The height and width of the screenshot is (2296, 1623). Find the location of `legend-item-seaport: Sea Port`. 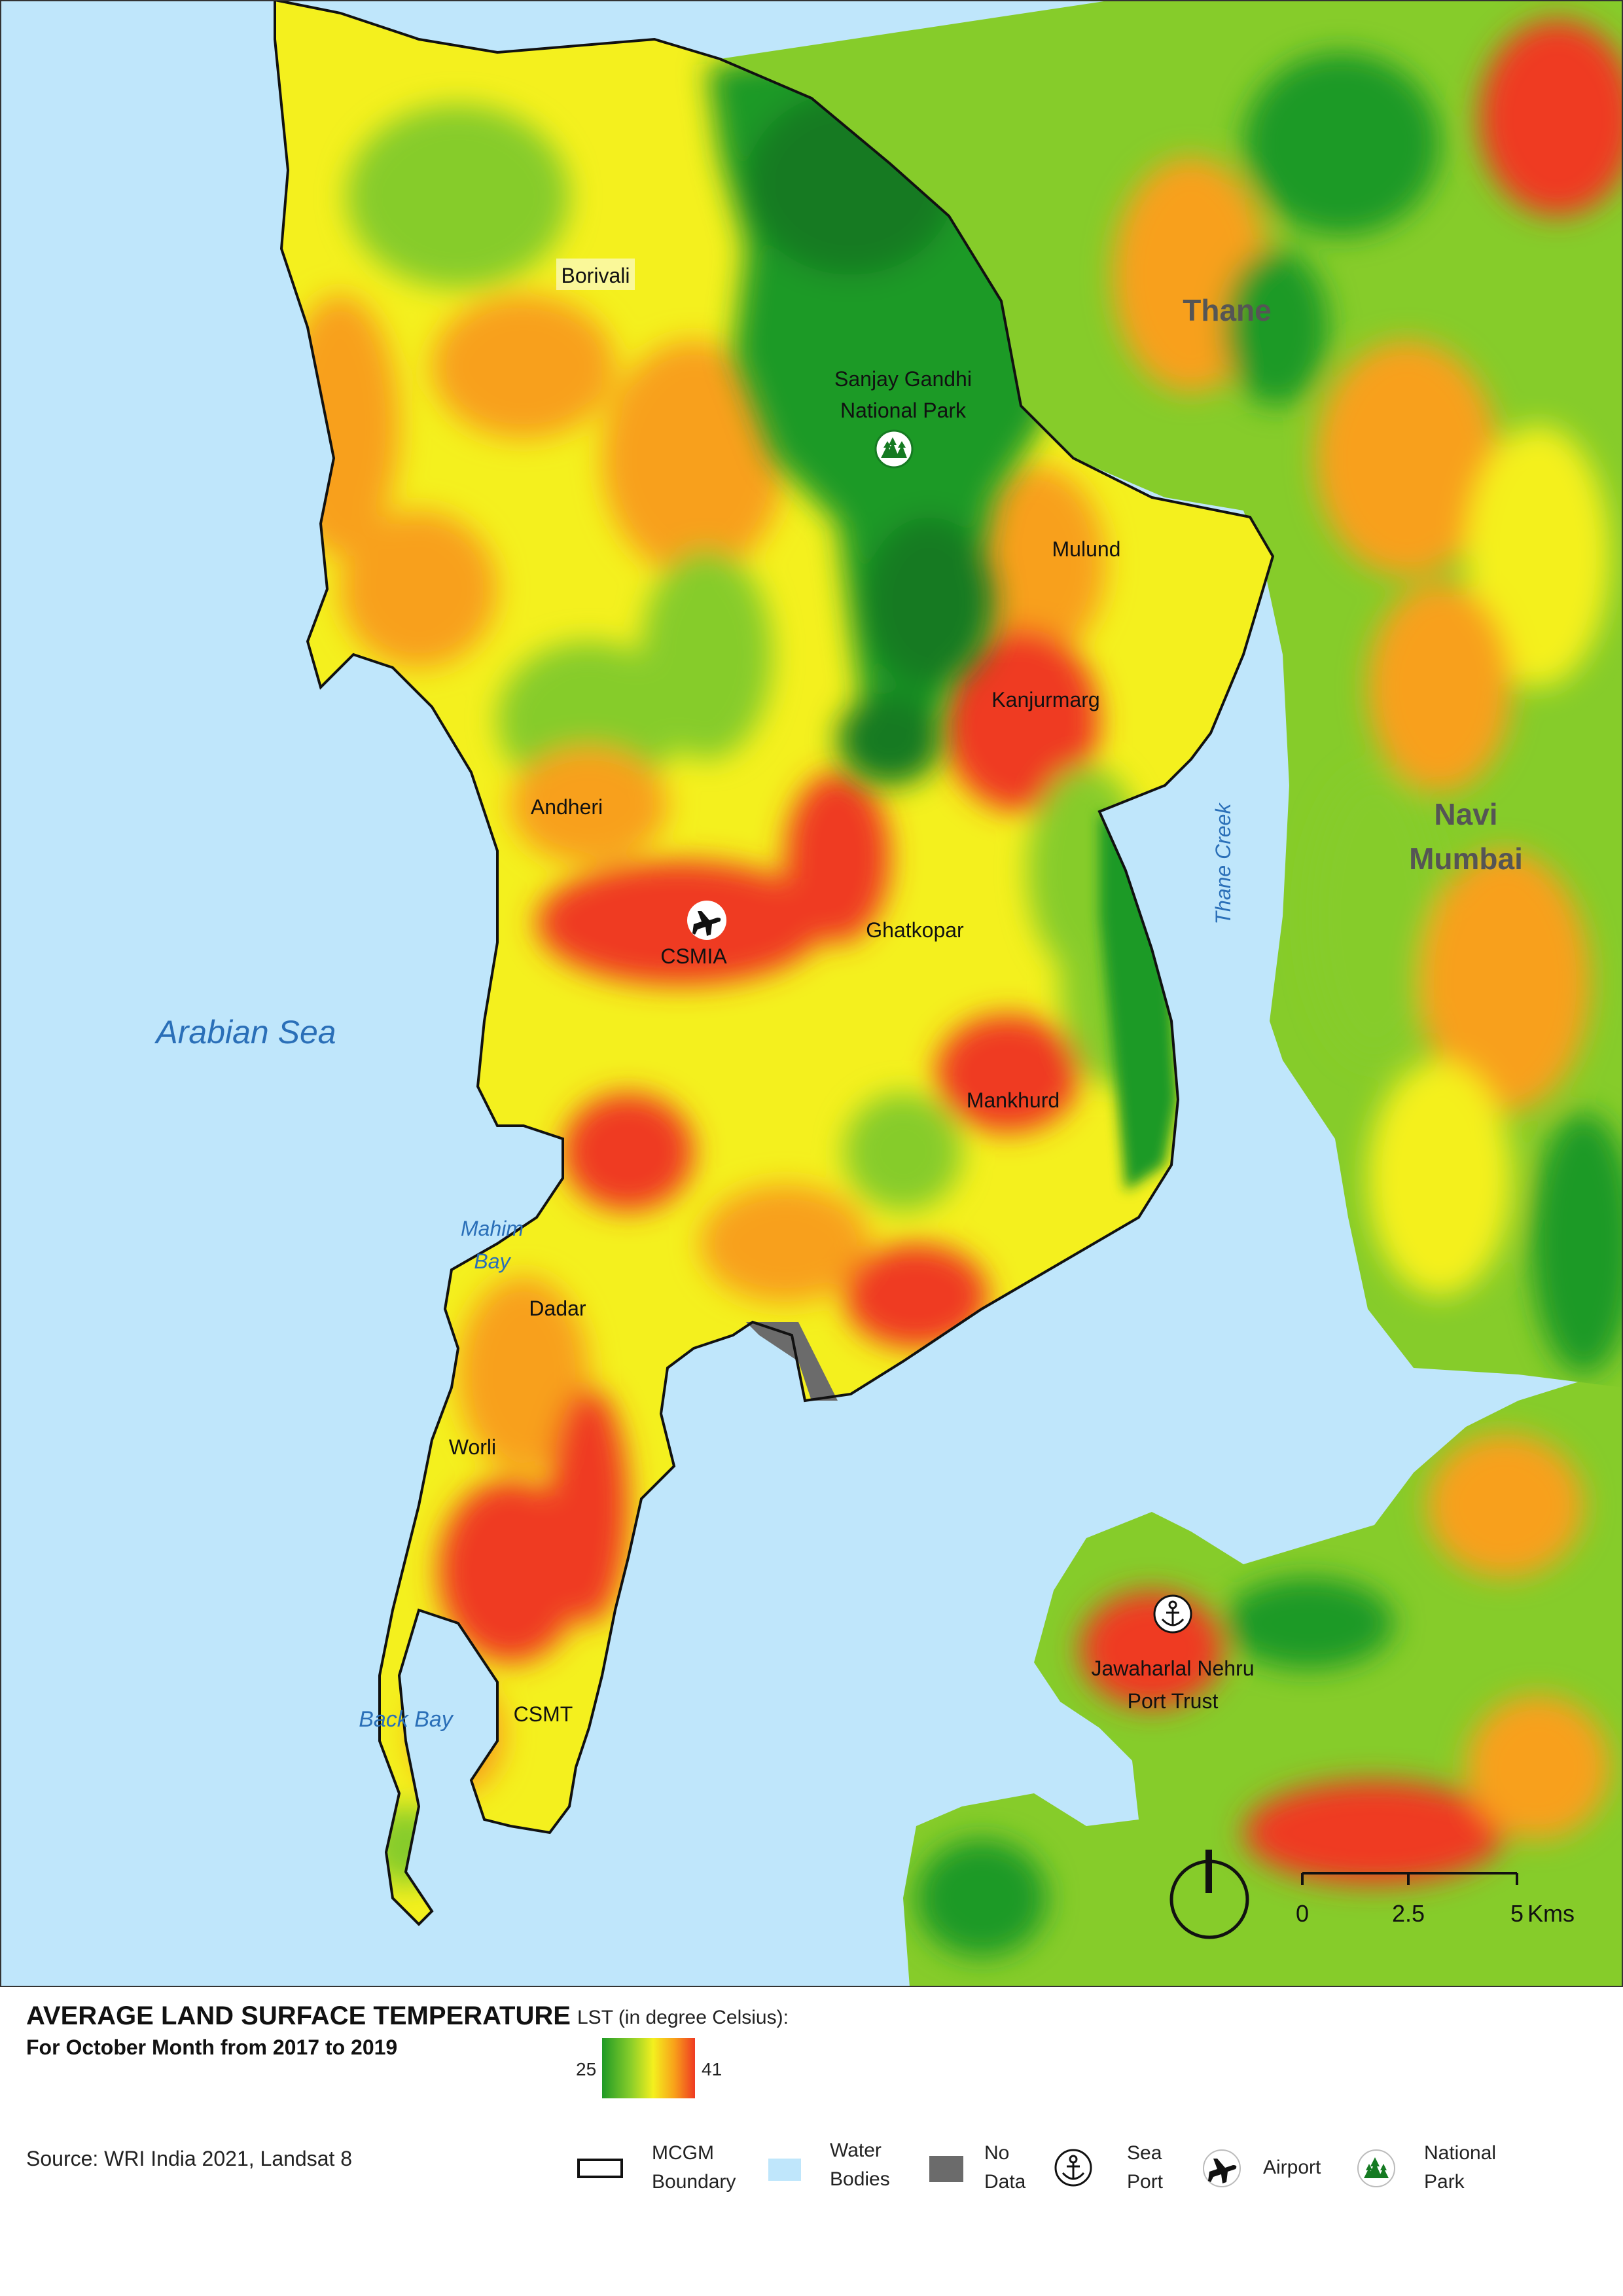

legend-item-seaport: Sea Port is located at coordinates (1119, 2168).